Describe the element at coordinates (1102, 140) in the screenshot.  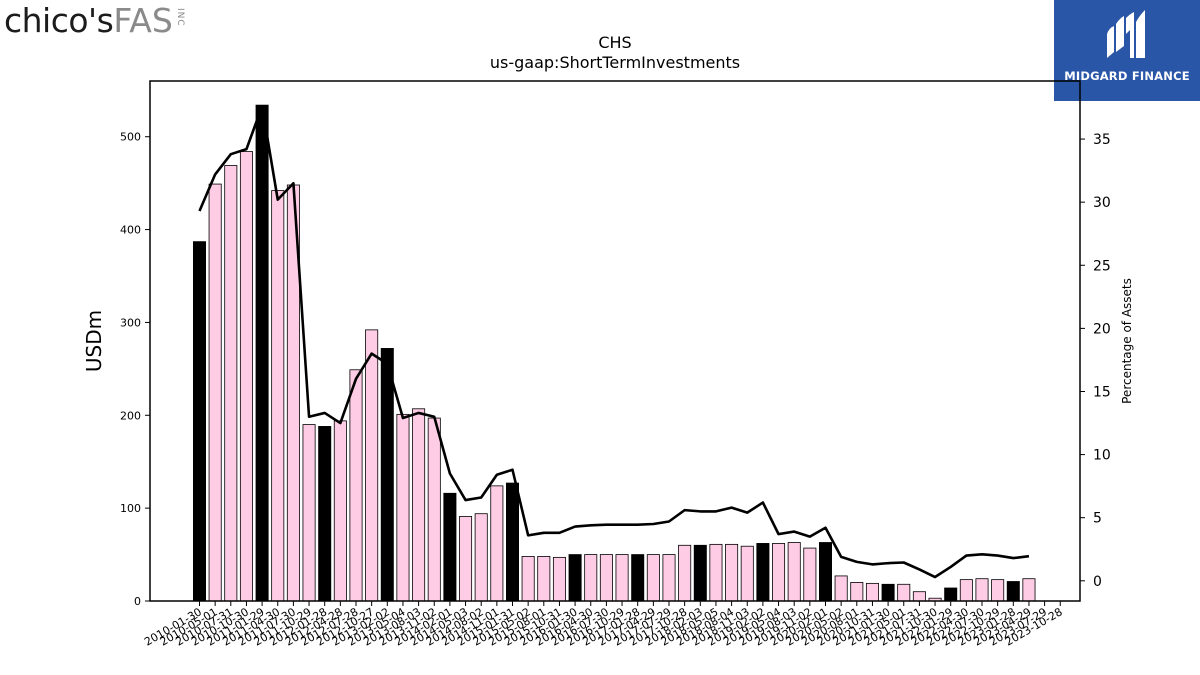
I see `y2-tick-label: 35` at that location.